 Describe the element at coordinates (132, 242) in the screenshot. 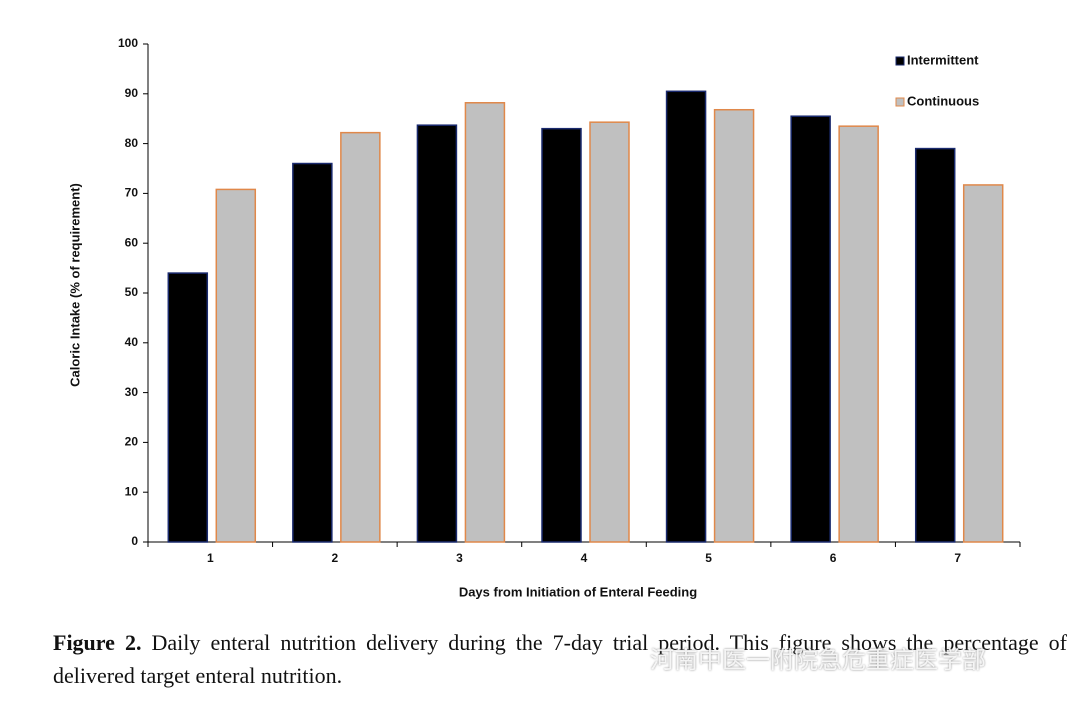

I see `y-tick-label: 60` at that location.